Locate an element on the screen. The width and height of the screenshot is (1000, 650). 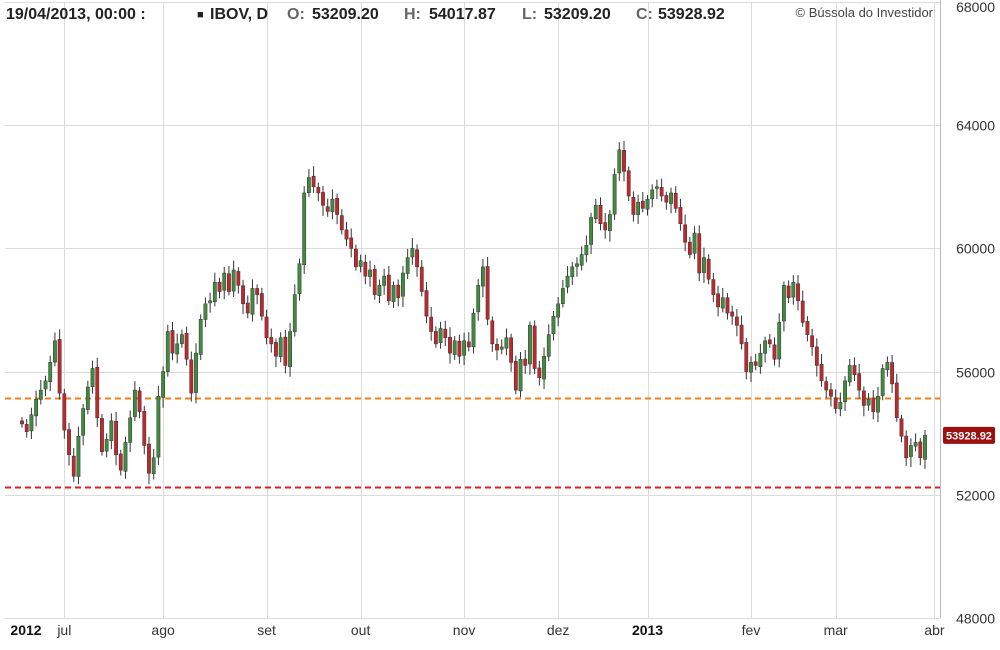
header-open-label: O: is located at coordinates (296, 14).